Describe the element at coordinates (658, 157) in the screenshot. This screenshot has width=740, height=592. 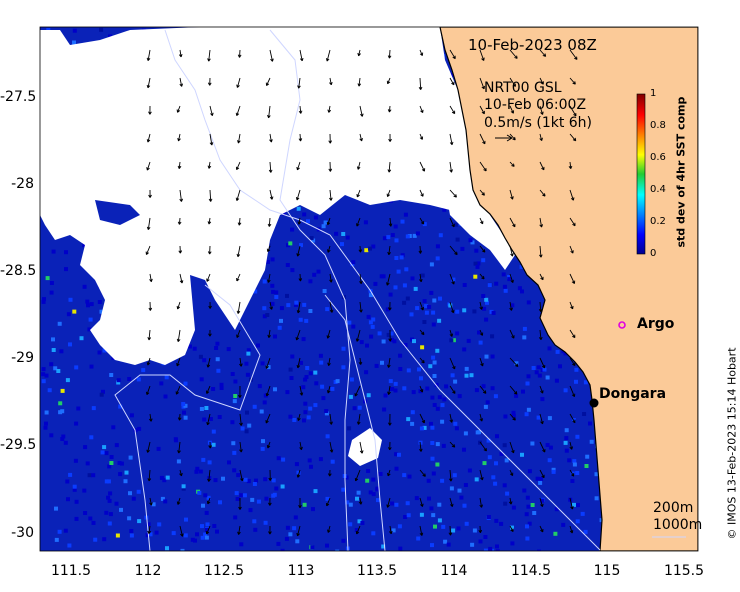
I see `colorbar-tick: 0.6` at that location.